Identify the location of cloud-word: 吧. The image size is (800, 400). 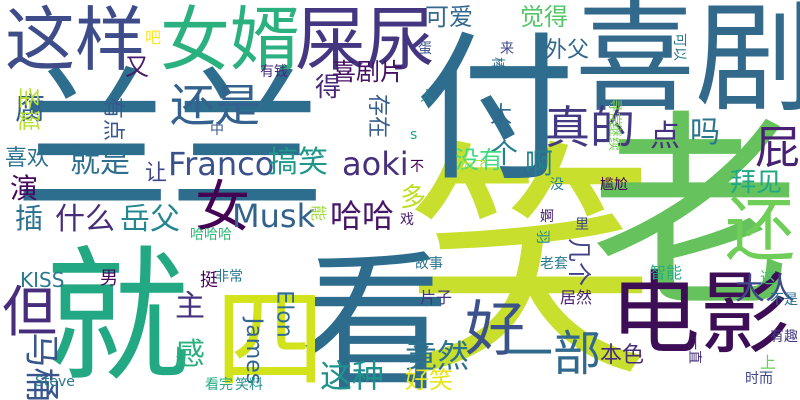
(153, 37).